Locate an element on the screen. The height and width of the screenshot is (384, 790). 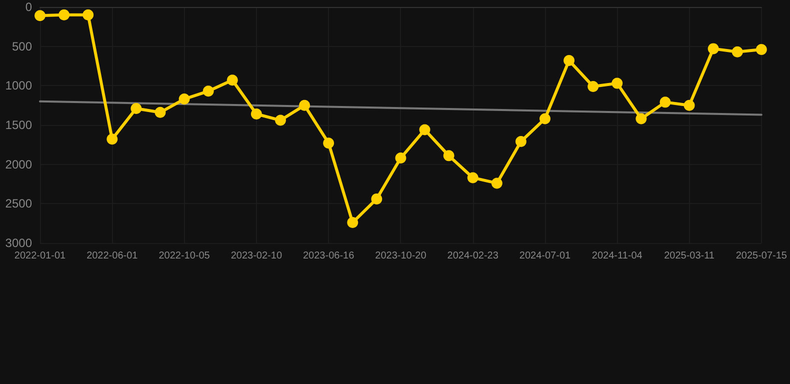
y-tick-label: 2000 is located at coordinates (18, 164).